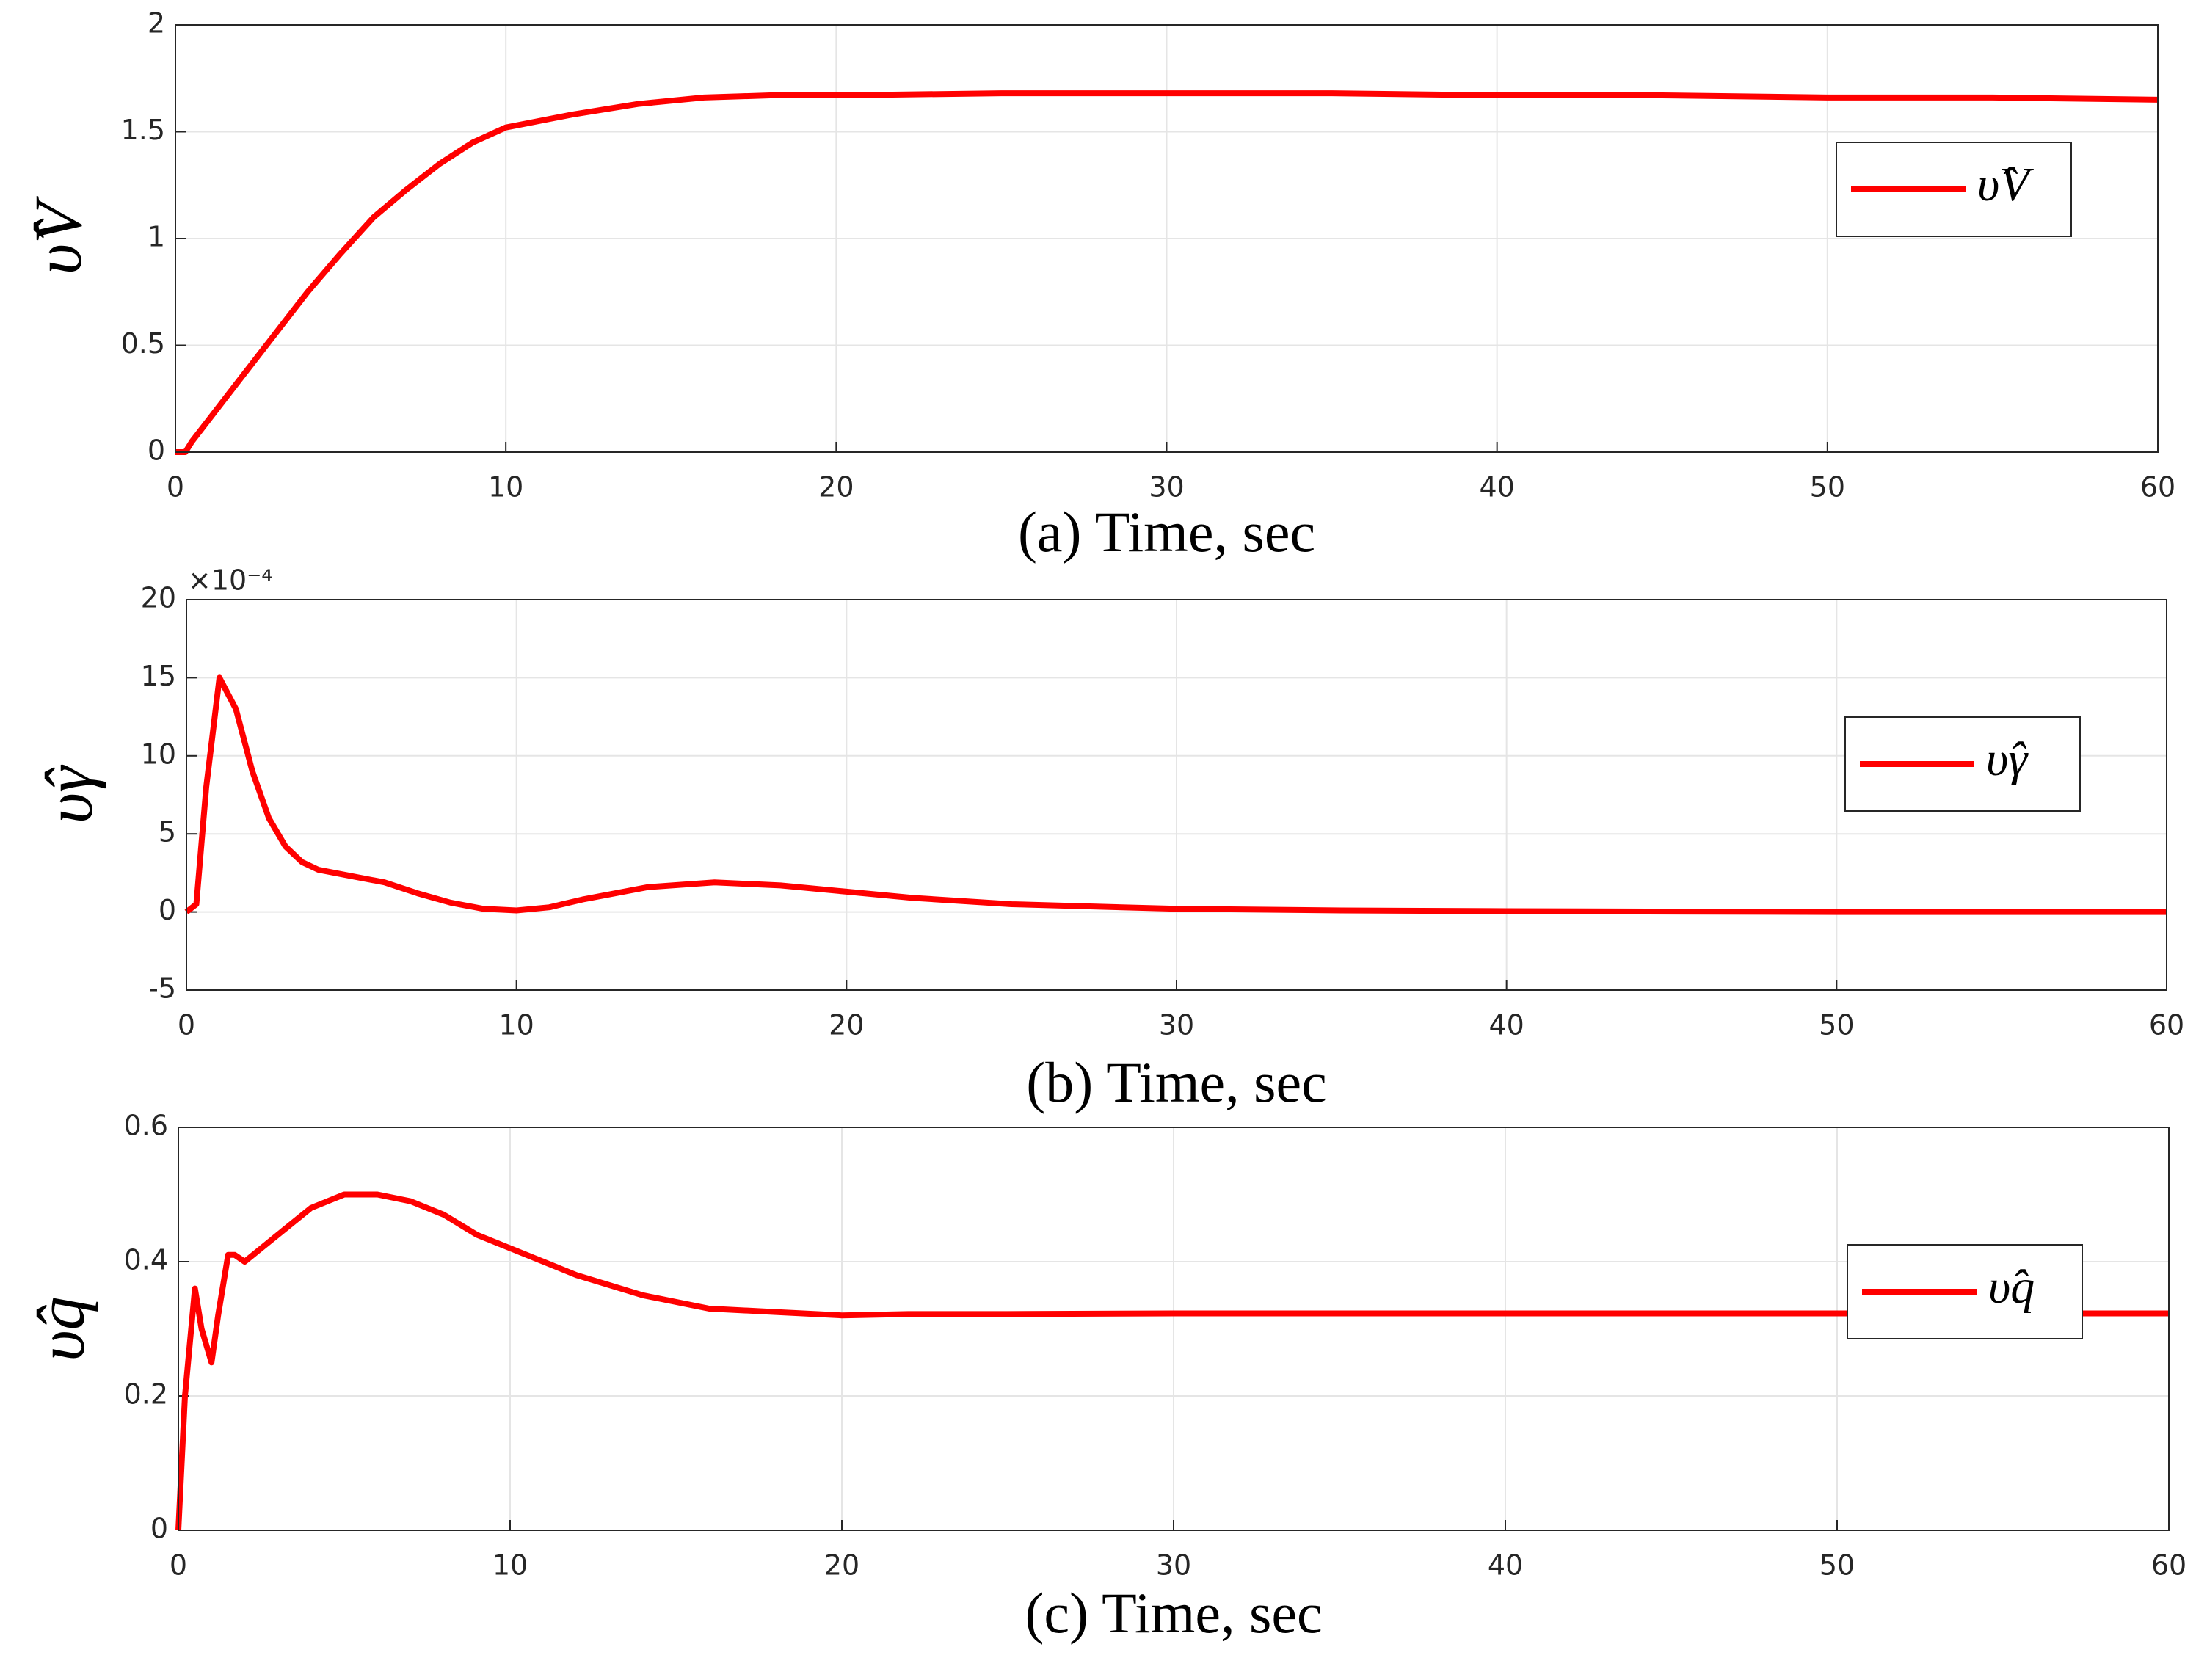  What do you see at coordinates (146, 1395) in the screenshot?
I see `y-tick-label: 0.2` at bounding box center [146, 1395].